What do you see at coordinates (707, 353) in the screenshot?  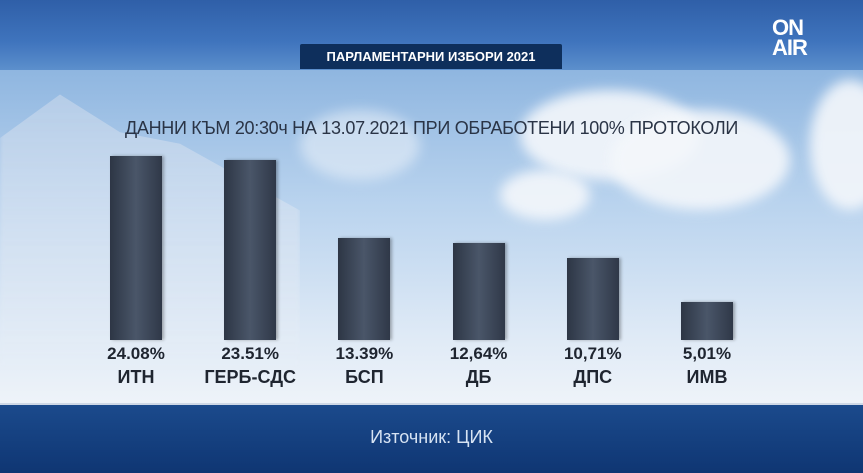 I see `data-label: 5,01%` at bounding box center [707, 353].